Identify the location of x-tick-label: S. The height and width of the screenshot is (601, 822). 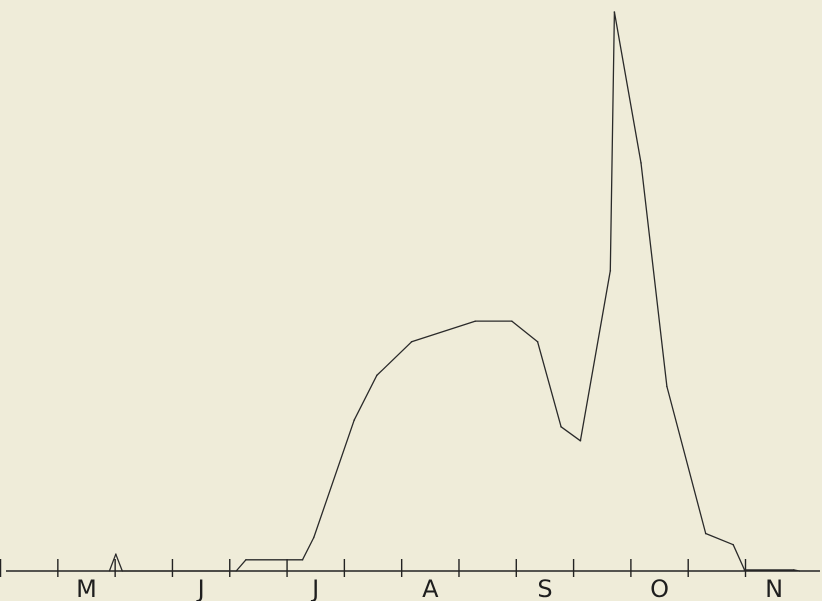
(544, 588).